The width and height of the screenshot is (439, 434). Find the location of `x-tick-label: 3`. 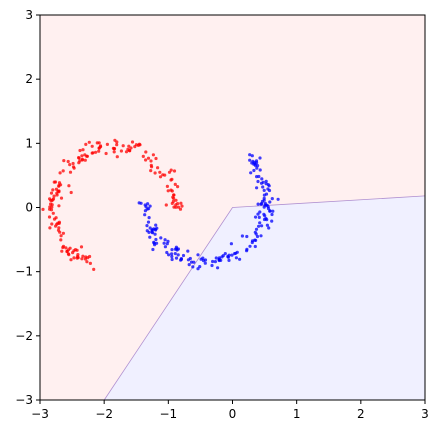

x-tick-label: 3 is located at coordinates (425, 414).